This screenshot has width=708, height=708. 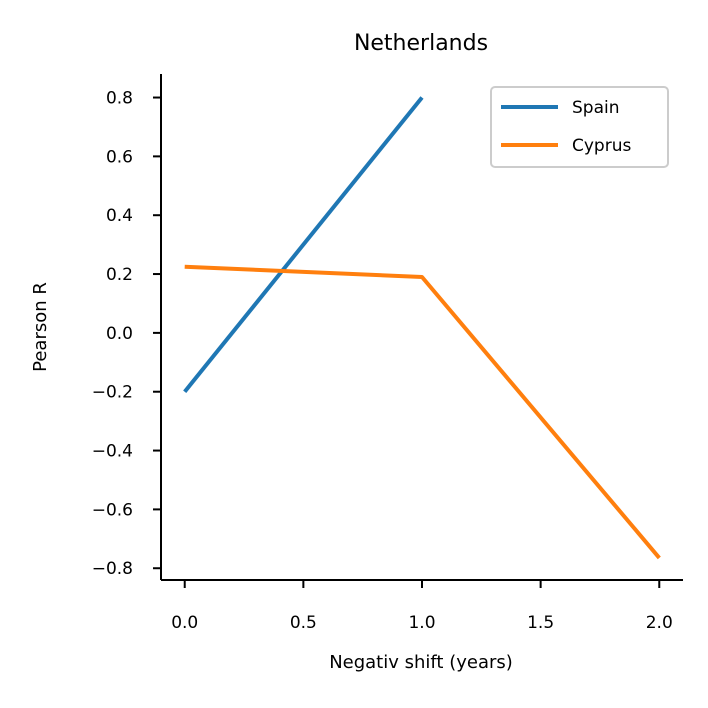 What do you see at coordinates (112, 510) in the screenshot?
I see `y-tick-label: −0.6` at bounding box center [112, 510].